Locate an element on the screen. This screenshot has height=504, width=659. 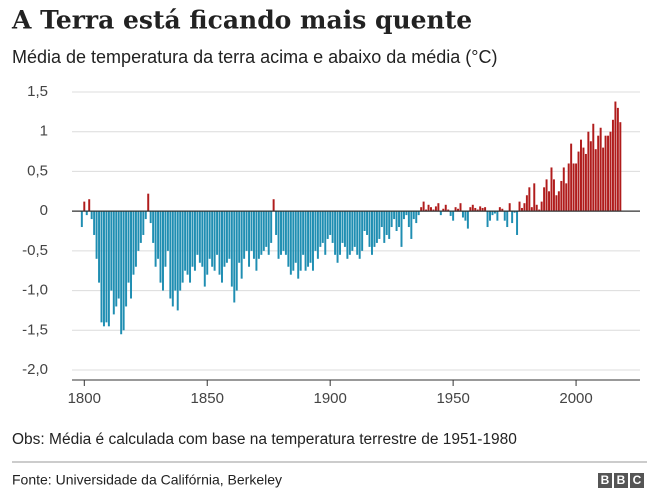
y-tick-label: -1,5 is located at coordinates (35, 329).